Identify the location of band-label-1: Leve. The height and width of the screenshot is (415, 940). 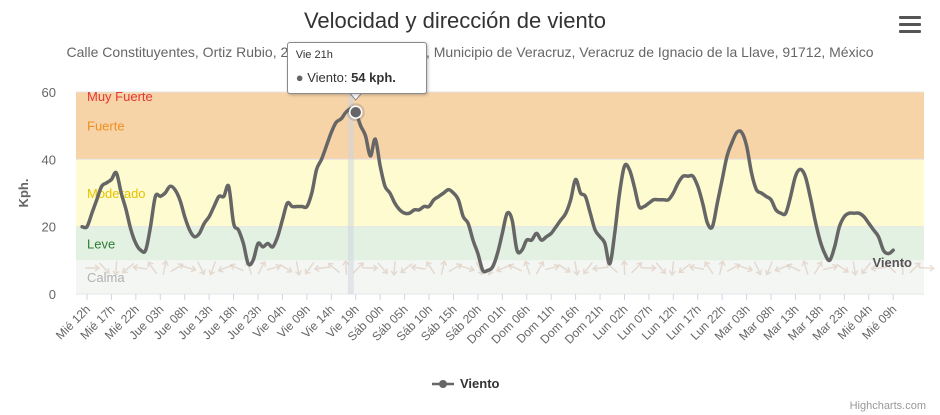
(101, 244).